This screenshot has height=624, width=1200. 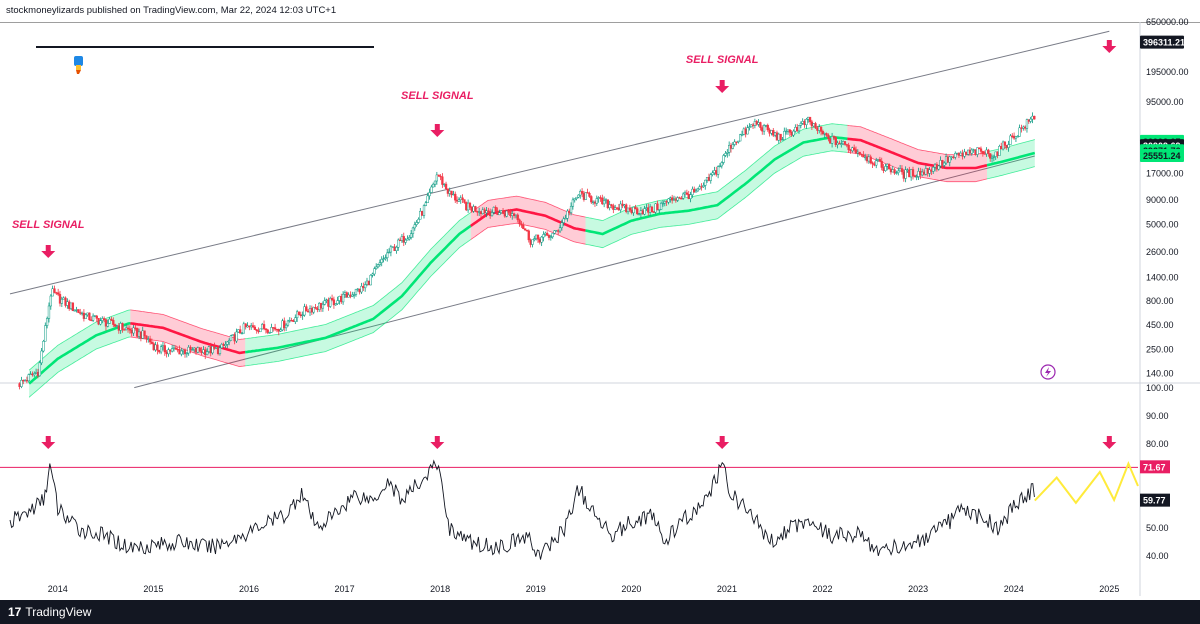 I want to click on price-tick-label-11: 140.00, so click(x=1160, y=374).